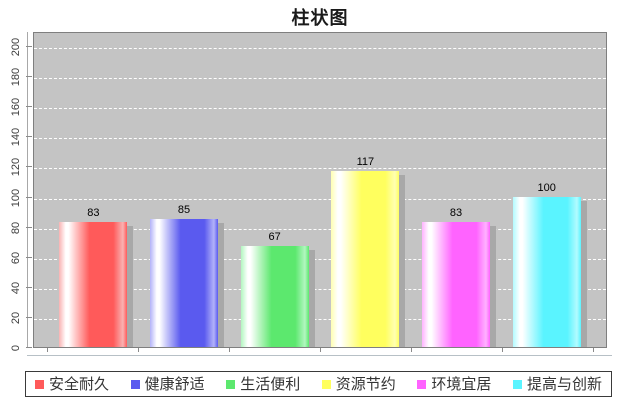 The height and width of the screenshot is (400, 620). Describe the element at coordinates (184, 210) in the screenshot. I see `bar-value-label: 85` at that location.